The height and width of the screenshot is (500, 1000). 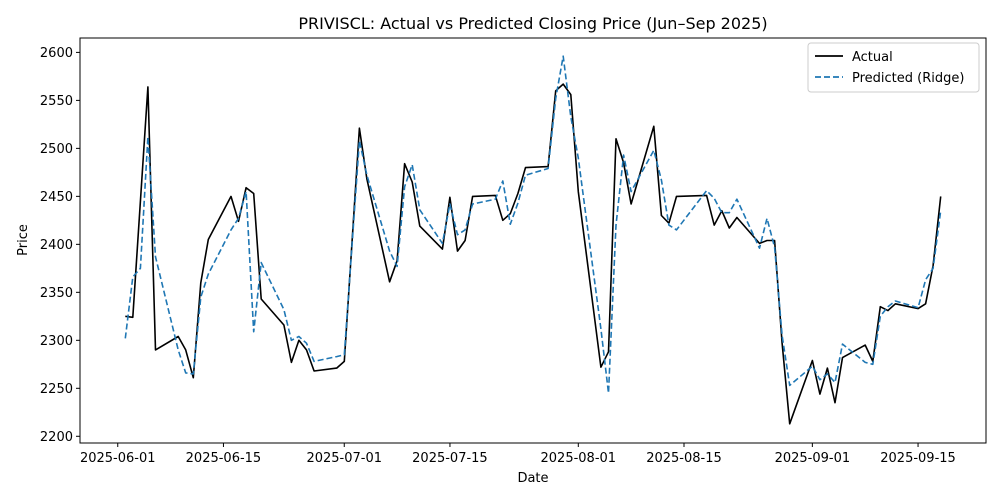 I want to click on x-tick-label: 2025-07-01, so click(x=344, y=458).